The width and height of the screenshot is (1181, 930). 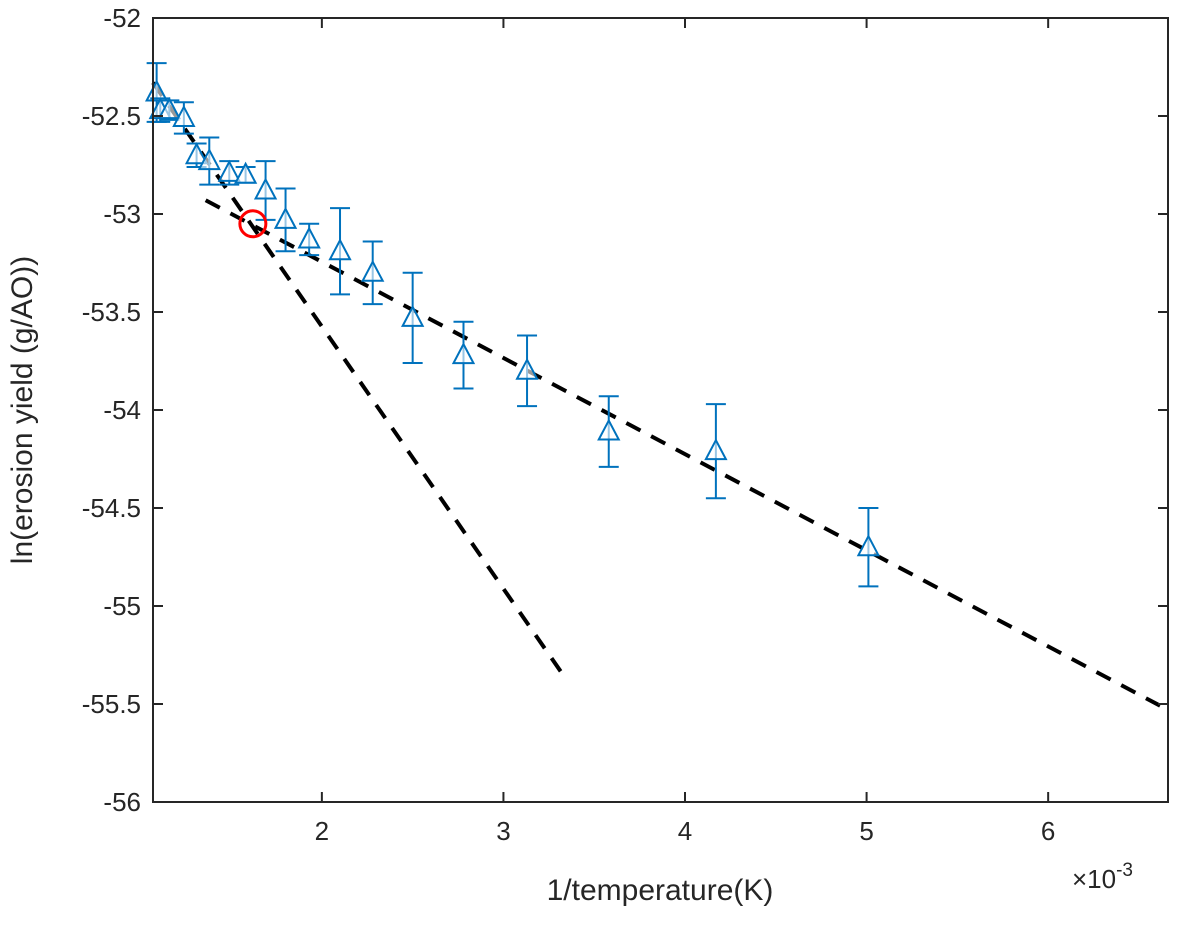 What do you see at coordinates (1124, 870) in the screenshot?
I see `x-multiplier-exponent: -3` at bounding box center [1124, 870].